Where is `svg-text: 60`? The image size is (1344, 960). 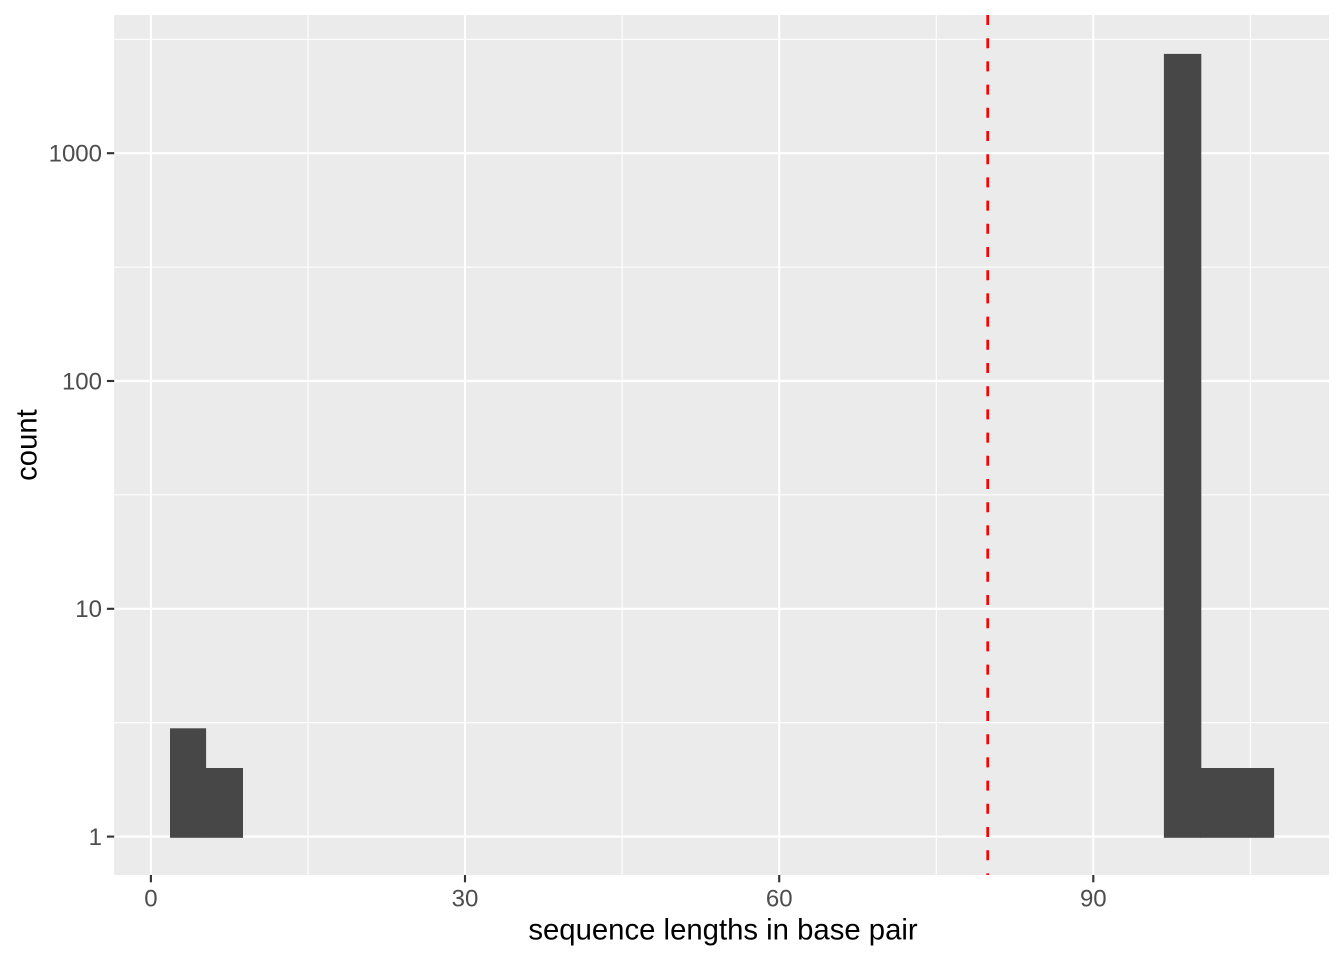 svg-text: 60 is located at coordinates (779, 898).